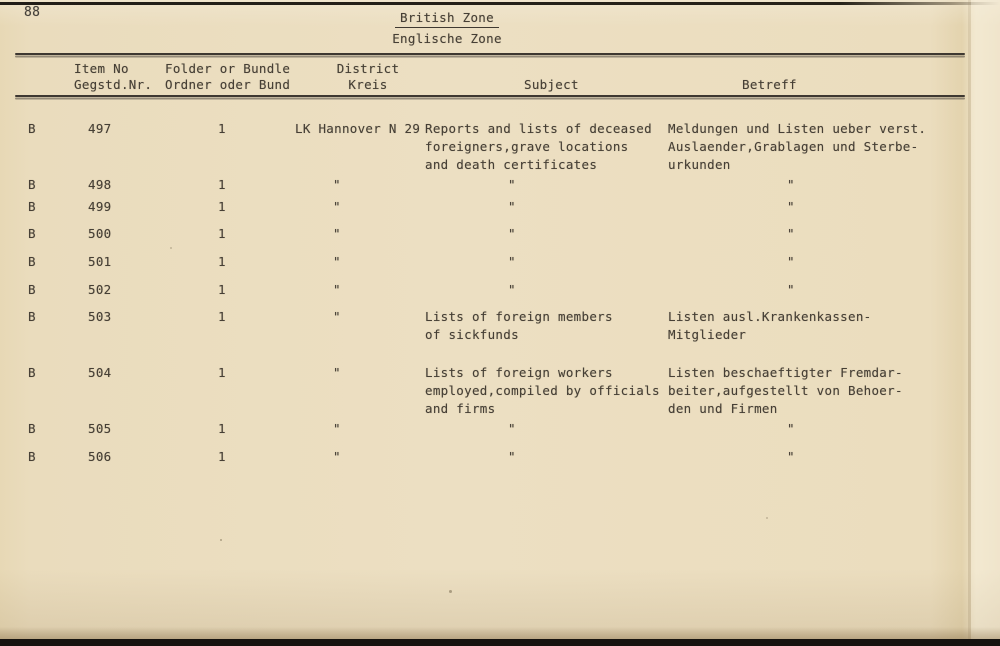 The width and height of the screenshot is (1000, 646). I want to click on table-row: B 505 1 " " ", so click(500, 429).